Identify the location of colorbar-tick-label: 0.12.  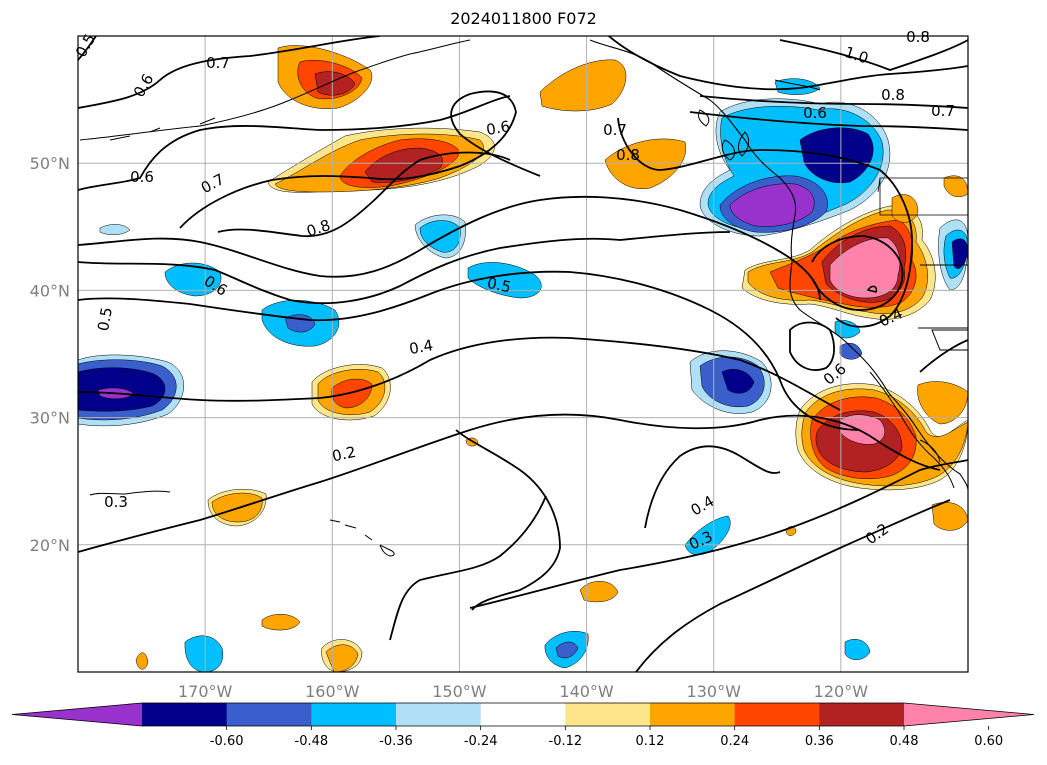
(650, 741).